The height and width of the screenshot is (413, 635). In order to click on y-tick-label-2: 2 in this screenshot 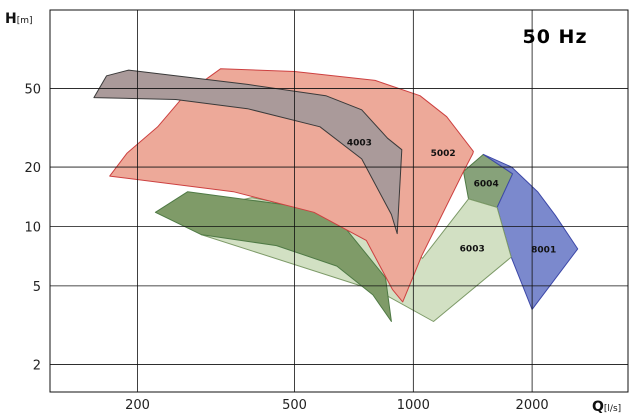, I will do `click(37, 365)`.